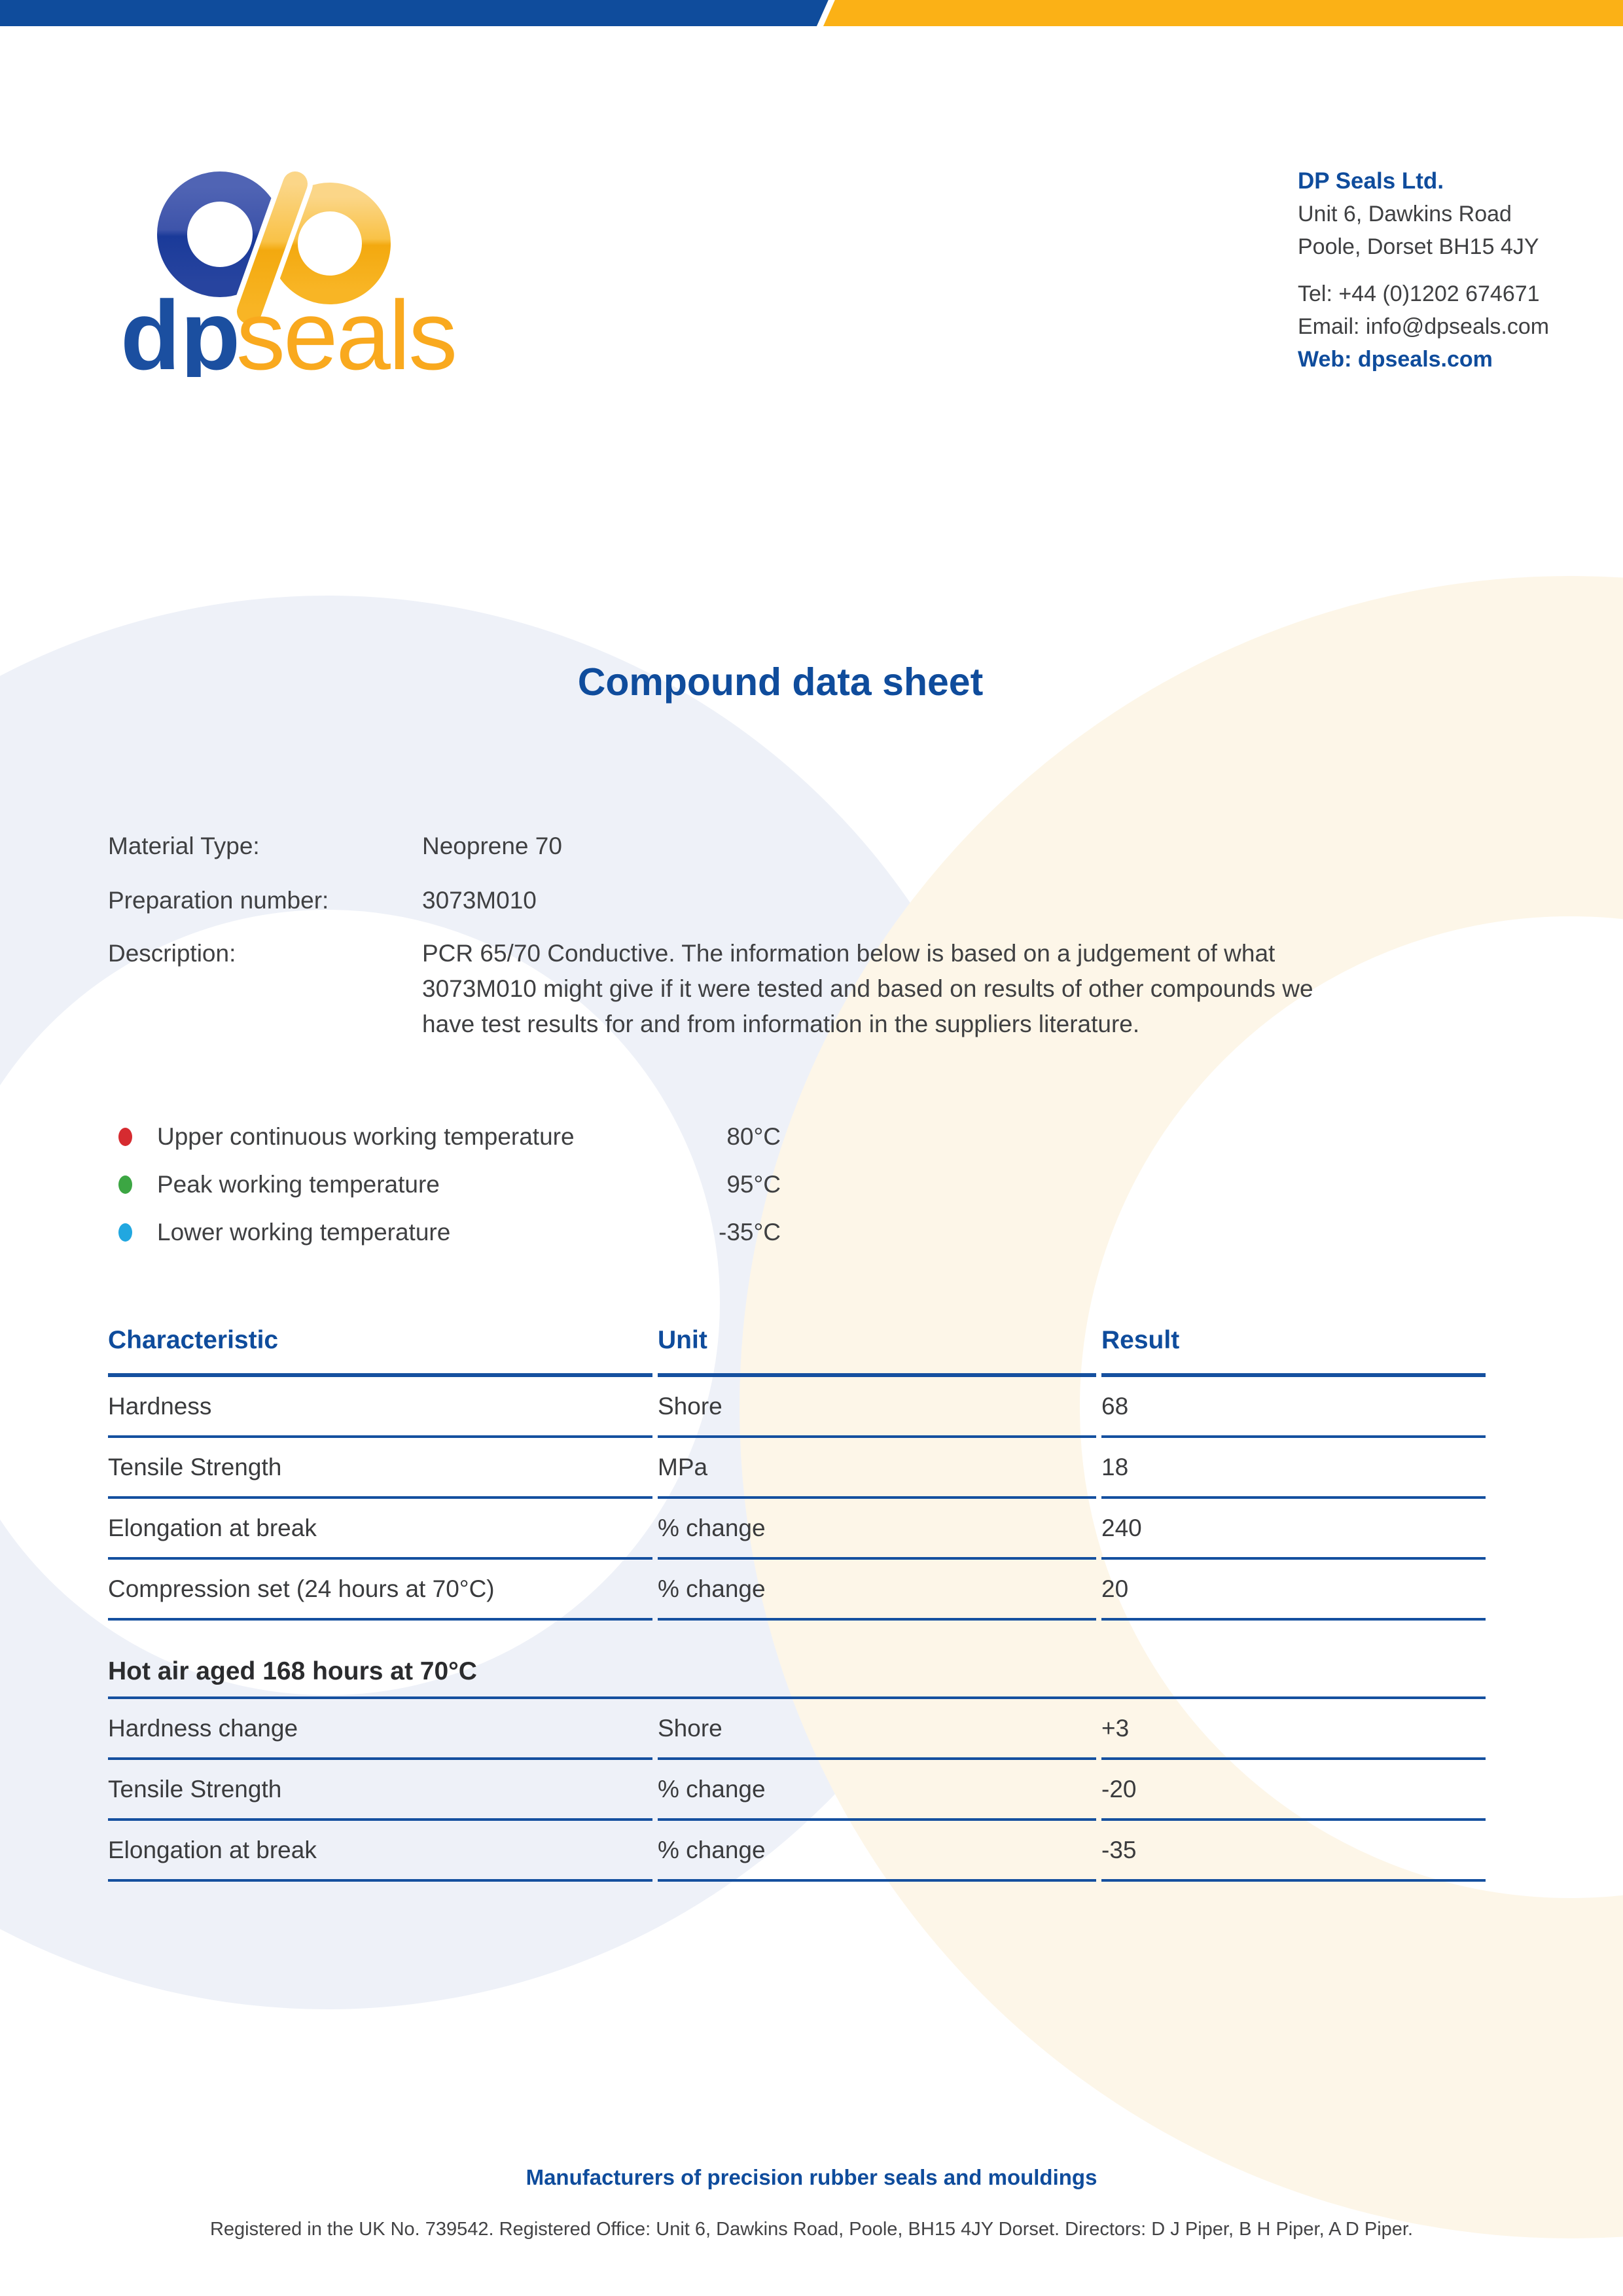 The width and height of the screenshot is (1623, 2296). I want to click on logo-swoosh-icon, so click(272, 247).